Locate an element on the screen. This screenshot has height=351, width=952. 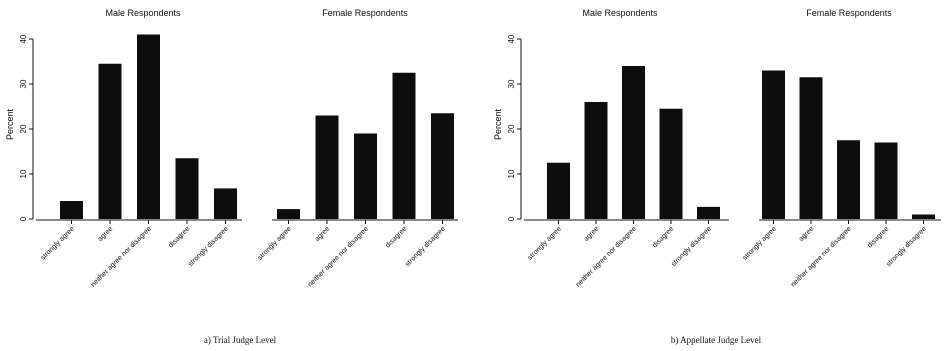
panel-caption: a) Trial Judge Level is located at coordinates (240, 340).